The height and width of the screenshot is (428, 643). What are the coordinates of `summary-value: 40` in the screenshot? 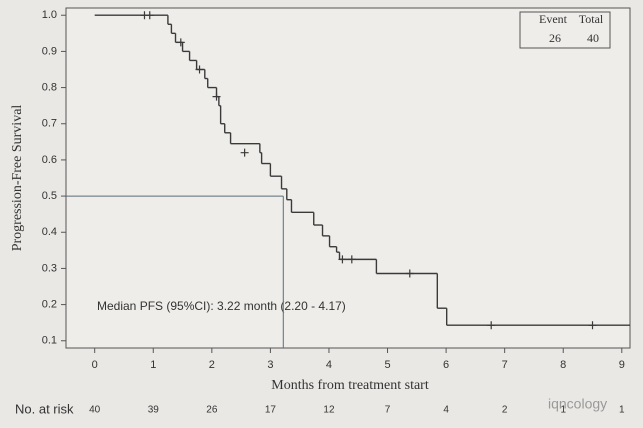 It's located at (593, 38).